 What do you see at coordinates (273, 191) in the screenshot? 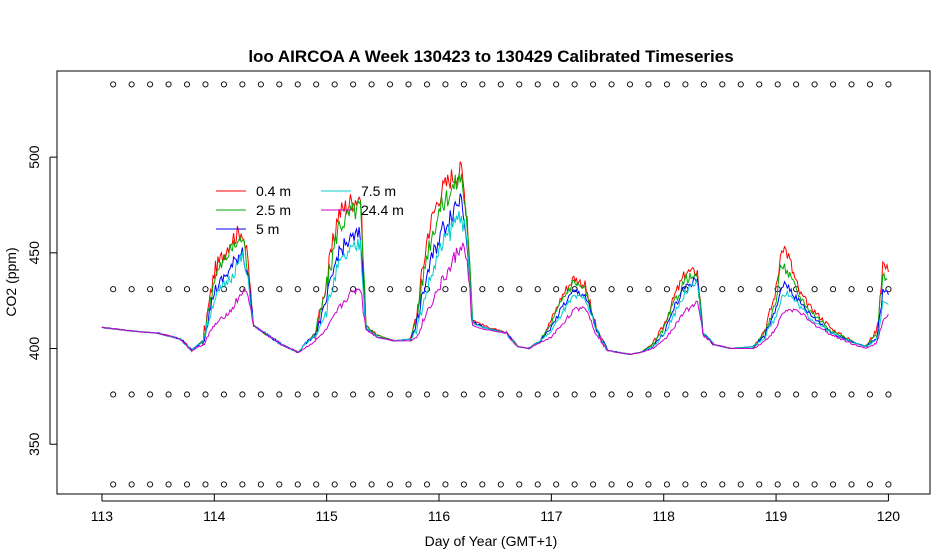
I see `legend-label-0: 0.4 m` at bounding box center [273, 191].